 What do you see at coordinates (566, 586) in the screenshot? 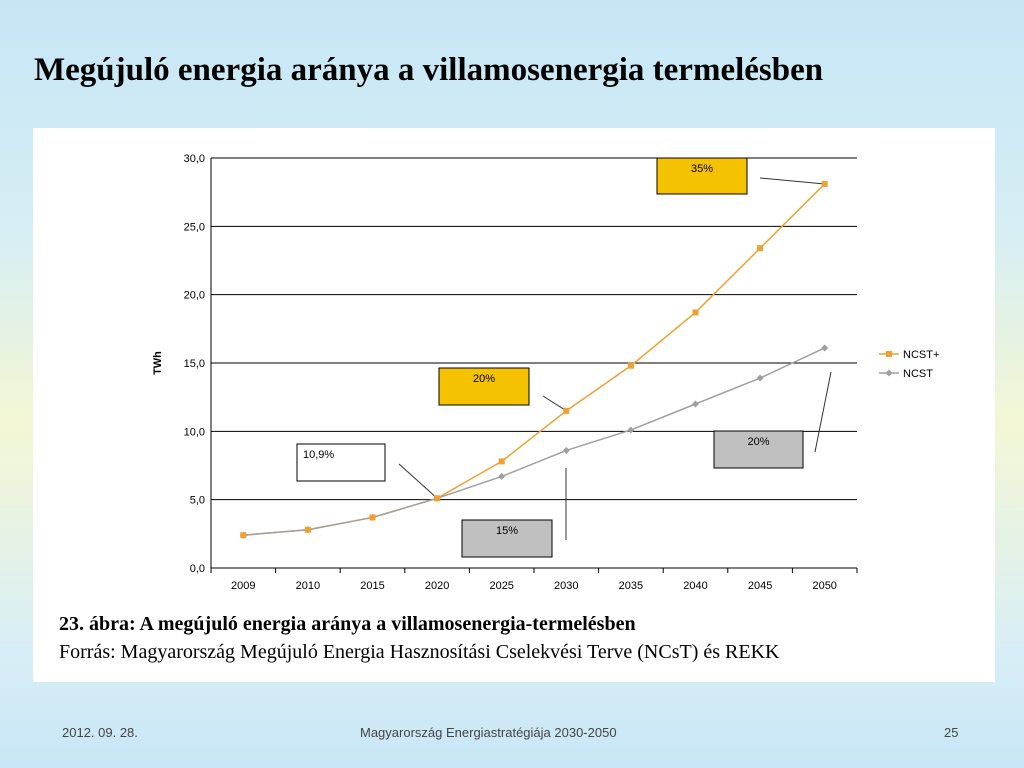
I see `x-tick-label: 2030` at bounding box center [566, 586].